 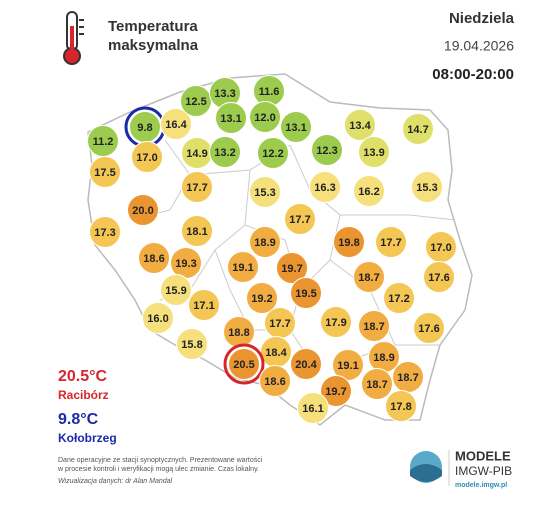 I want to click on station-temp: 19.2, so click(x=261, y=299).